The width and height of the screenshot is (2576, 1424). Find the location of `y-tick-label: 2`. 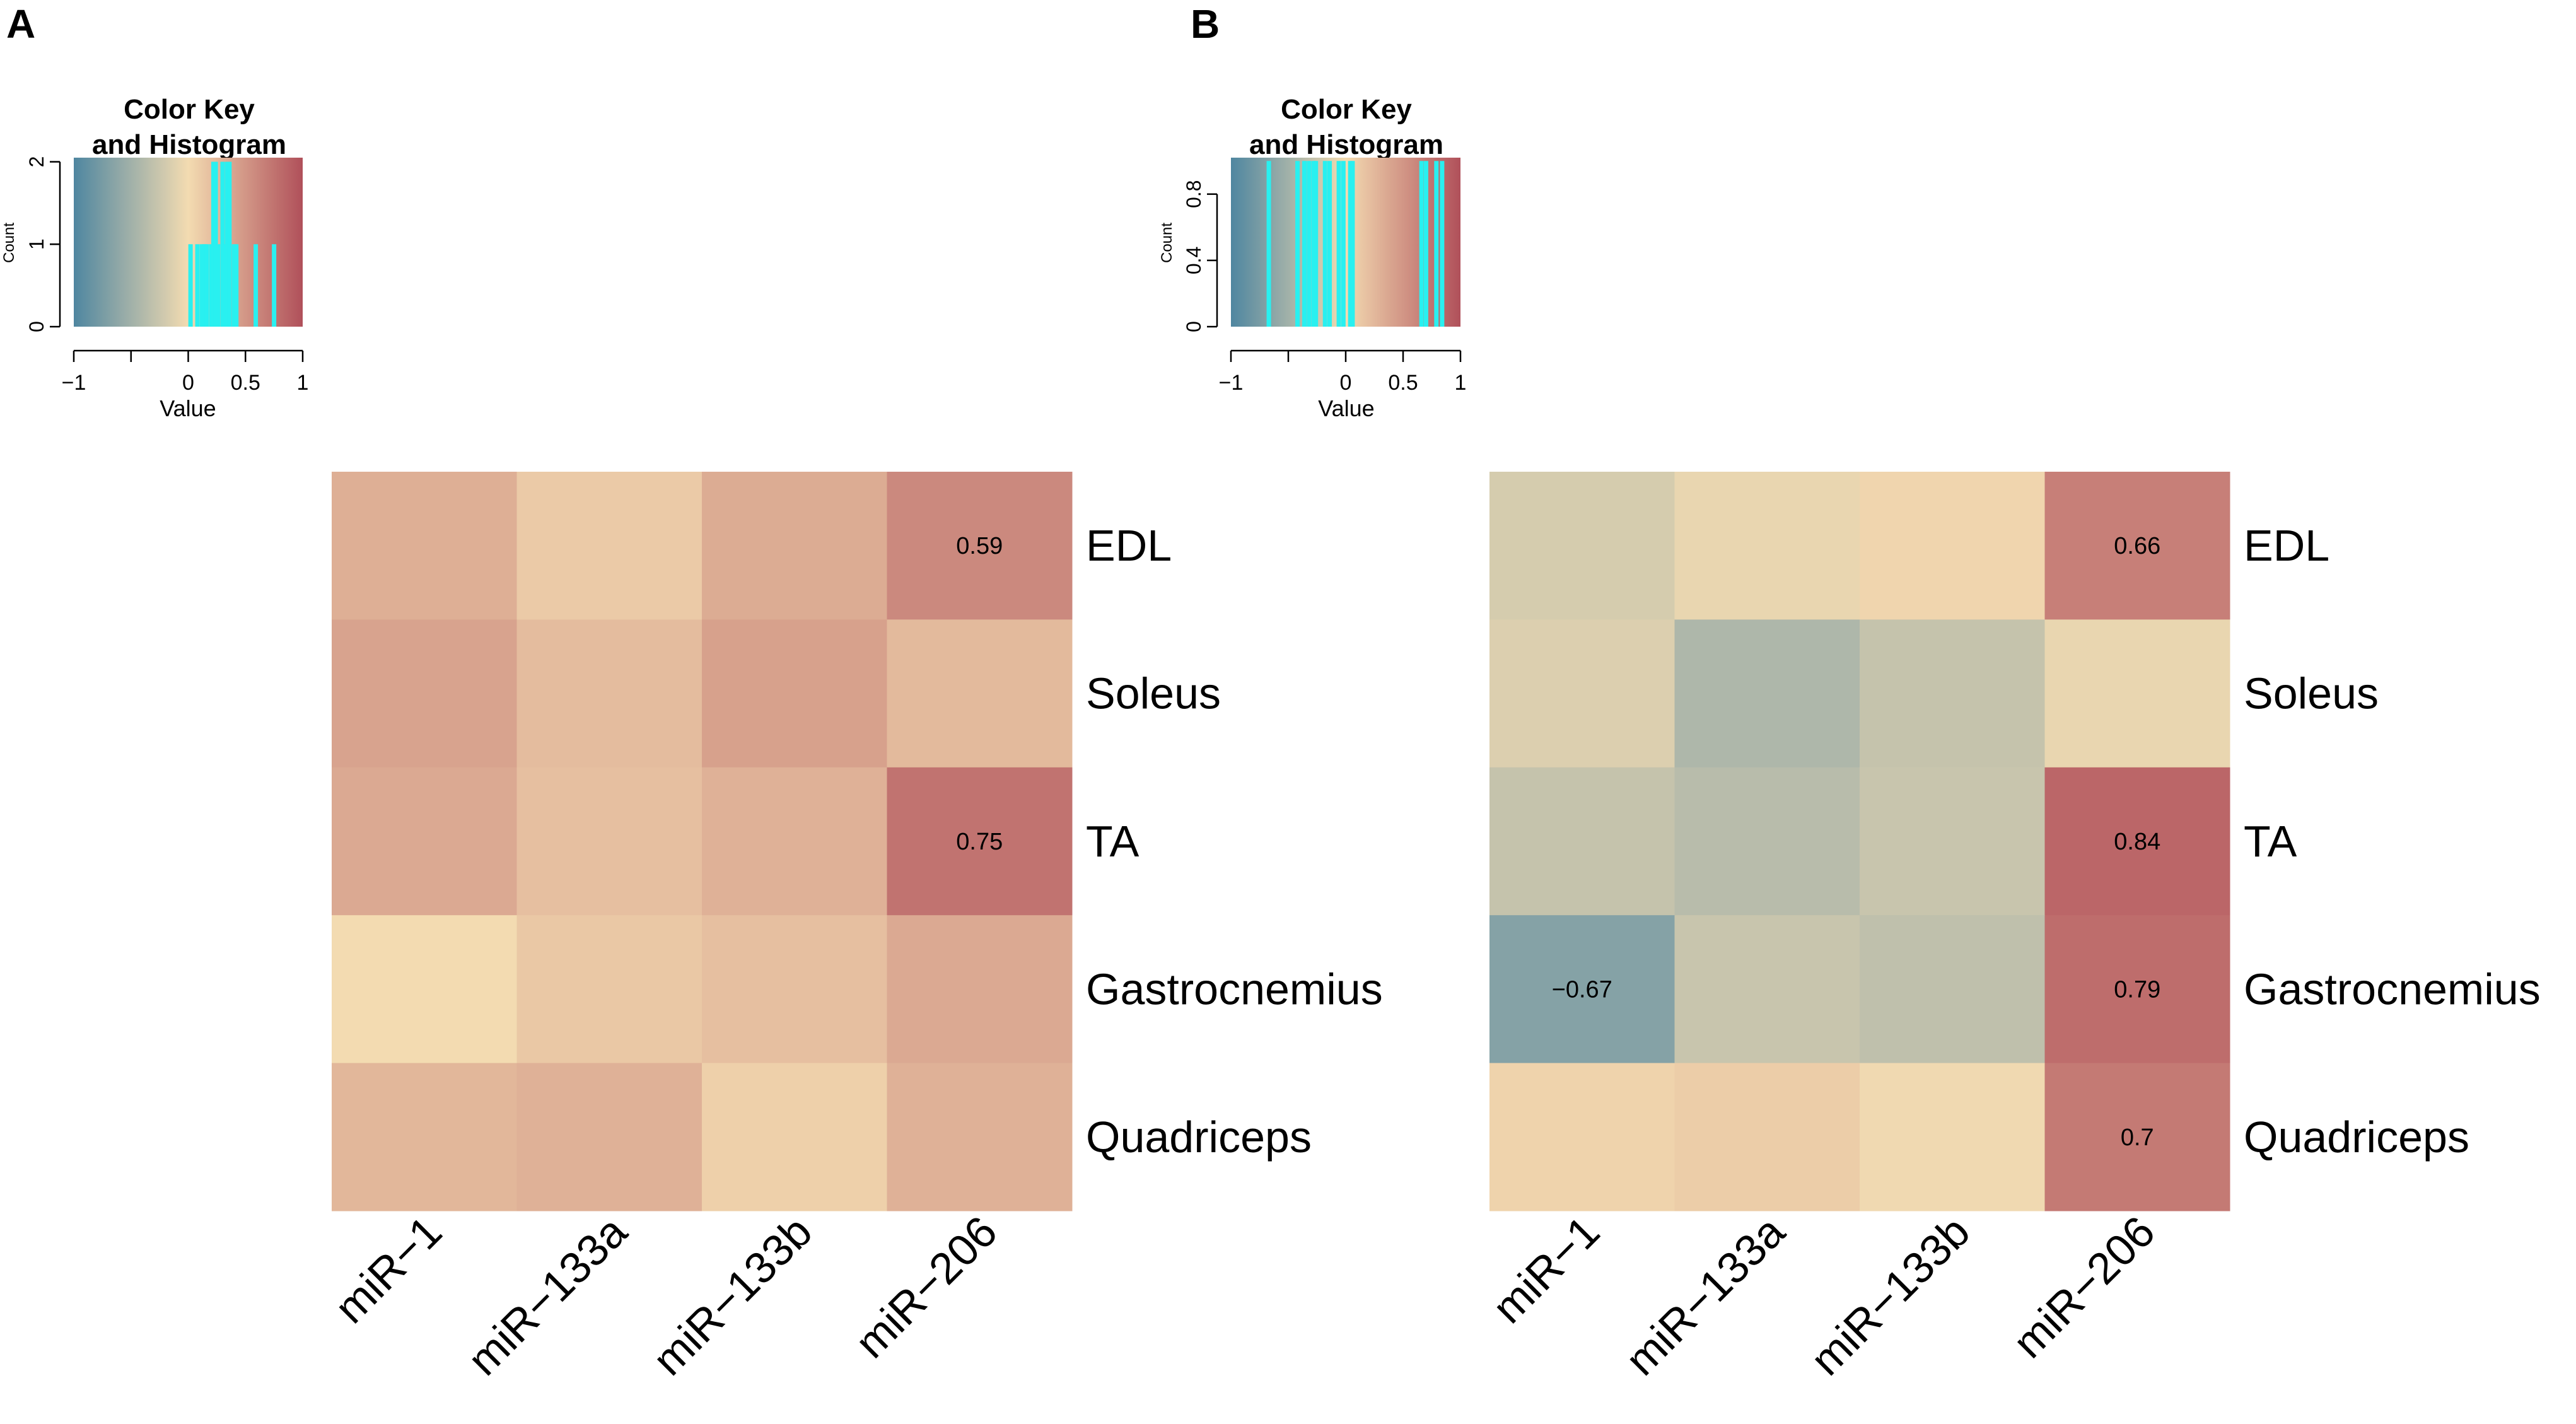

y-tick-label: 2 is located at coordinates (36, 162).